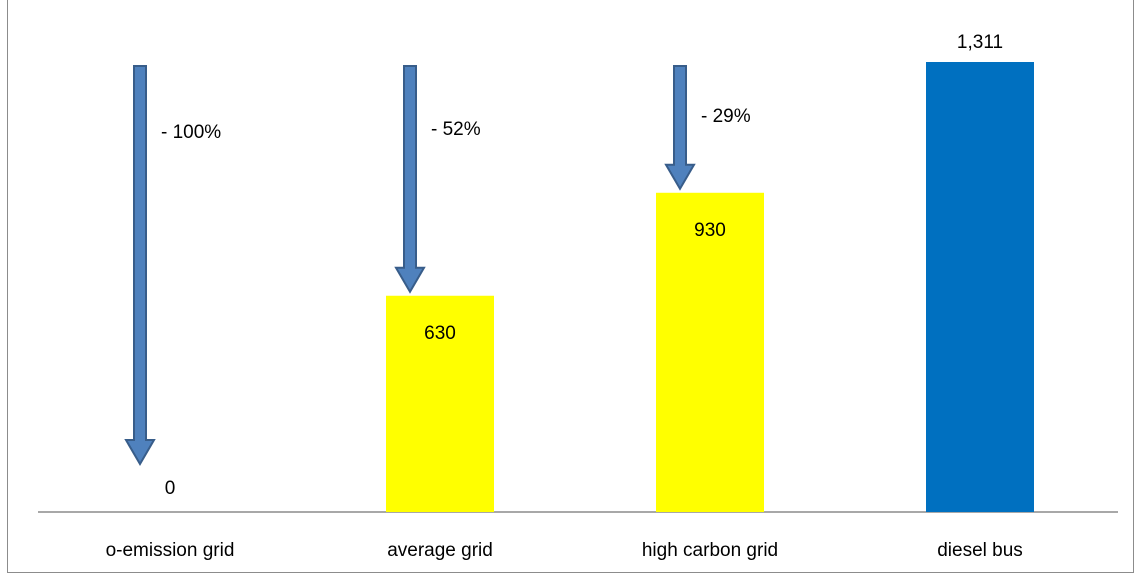 This screenshot has width=1135, height=574. Describe the element at coordinates (440, 550) in the screenshot. I see `category-label: average grid` at that location.